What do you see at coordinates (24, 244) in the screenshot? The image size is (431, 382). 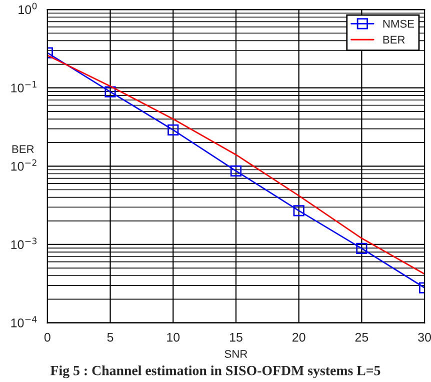 I see `y-tick-label: 10$^{−3}$` at bounding box center [24, 244].